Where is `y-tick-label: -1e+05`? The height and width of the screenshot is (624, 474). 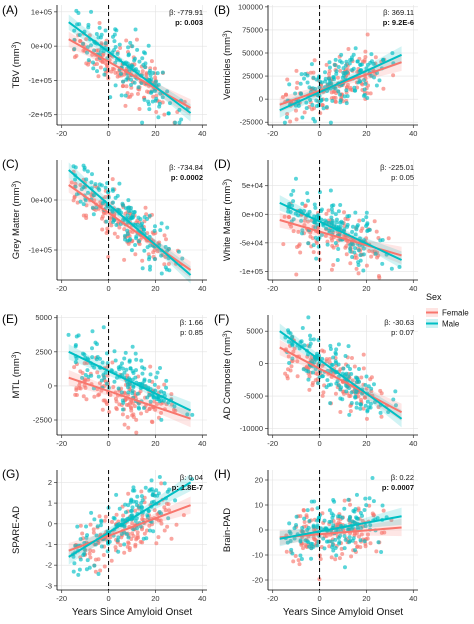 y-tick-label: -1e+05 is located at coordinates (40, 250).